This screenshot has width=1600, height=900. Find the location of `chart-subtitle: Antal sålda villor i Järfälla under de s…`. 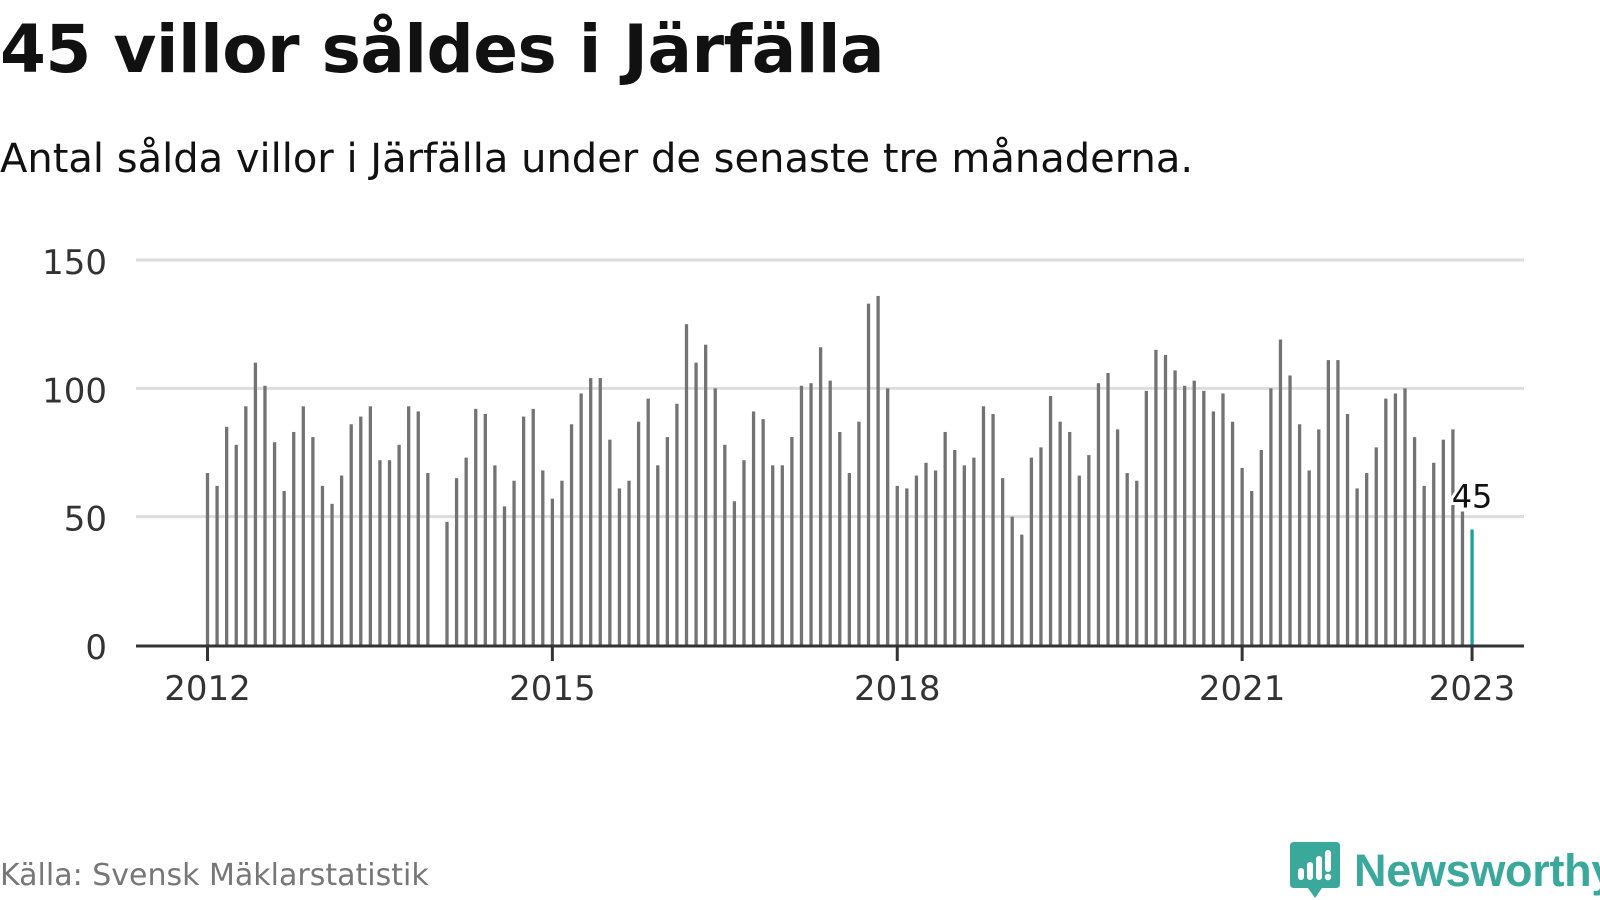

chart-subtitle: Antal sålda villor i Järfälla under de s… is located at coordinates (597, 159).